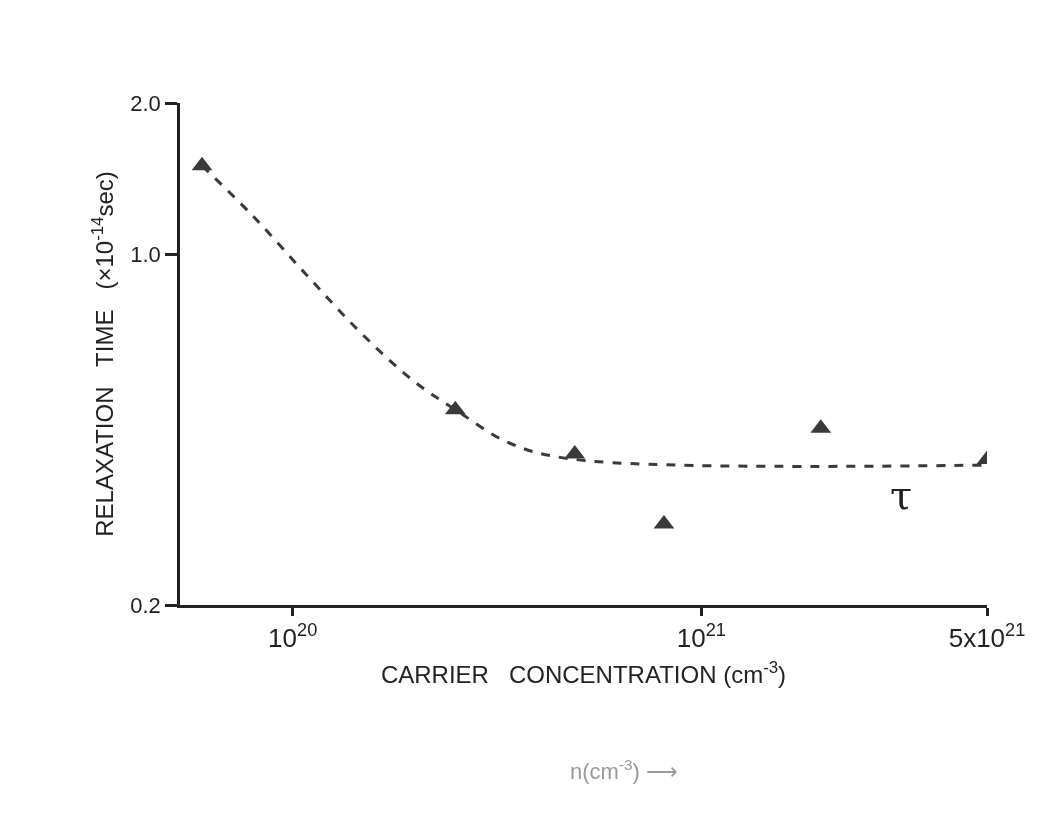 This screenshot has width=1063, height=828. Describe the element at coordinates (145, 605) in the screenshot. I see `y-tick-label: 0.2` at that location.